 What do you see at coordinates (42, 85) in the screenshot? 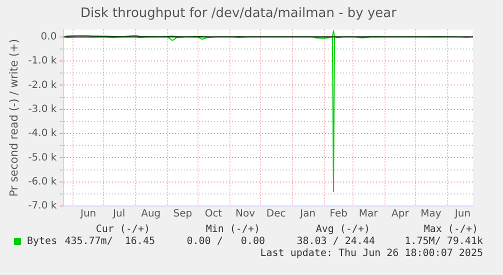
I see `y-tick-label: -2.0 k` at bounding box center [42, 85].